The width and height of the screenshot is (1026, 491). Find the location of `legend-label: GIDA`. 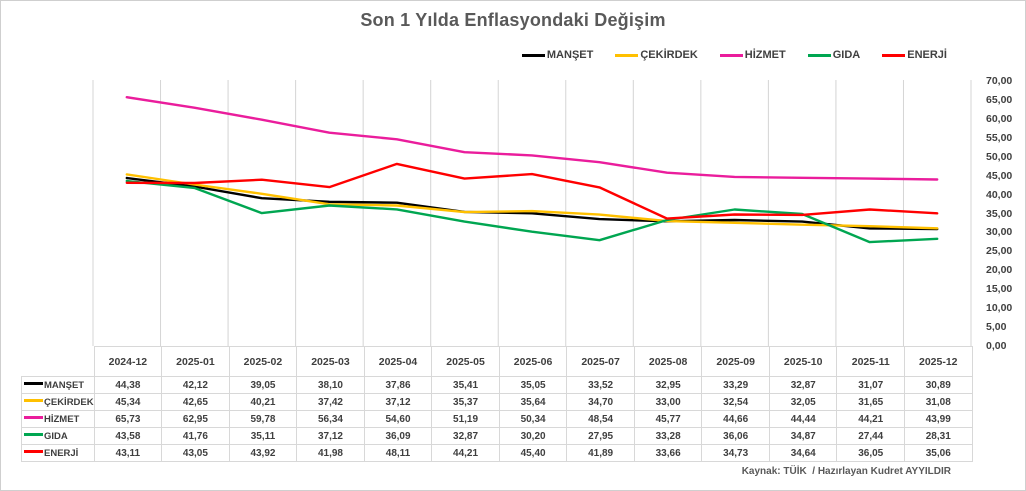

legend-label: GIDA is located at coordinates (846, 55).